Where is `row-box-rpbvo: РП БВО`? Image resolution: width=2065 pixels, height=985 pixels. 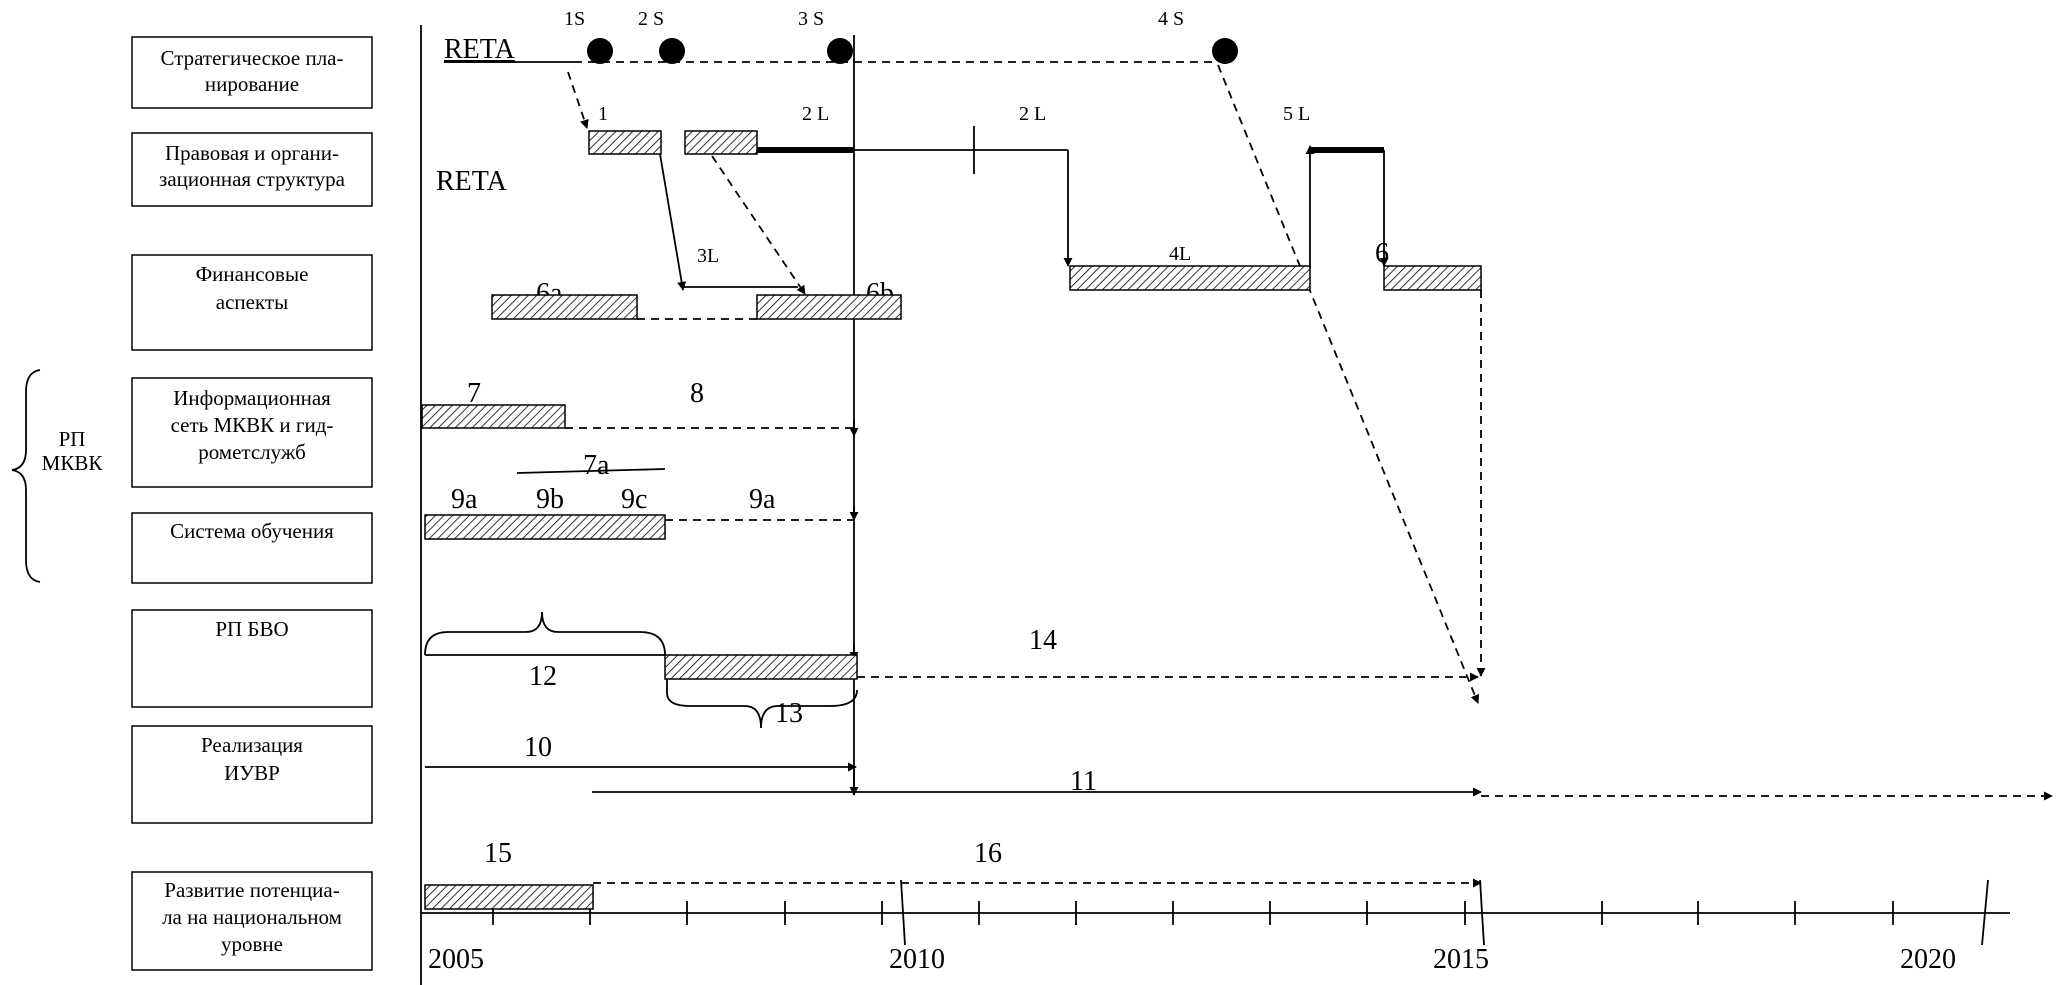
row-box-rpbvo: РП БВО is located at coordinates (252, 658).